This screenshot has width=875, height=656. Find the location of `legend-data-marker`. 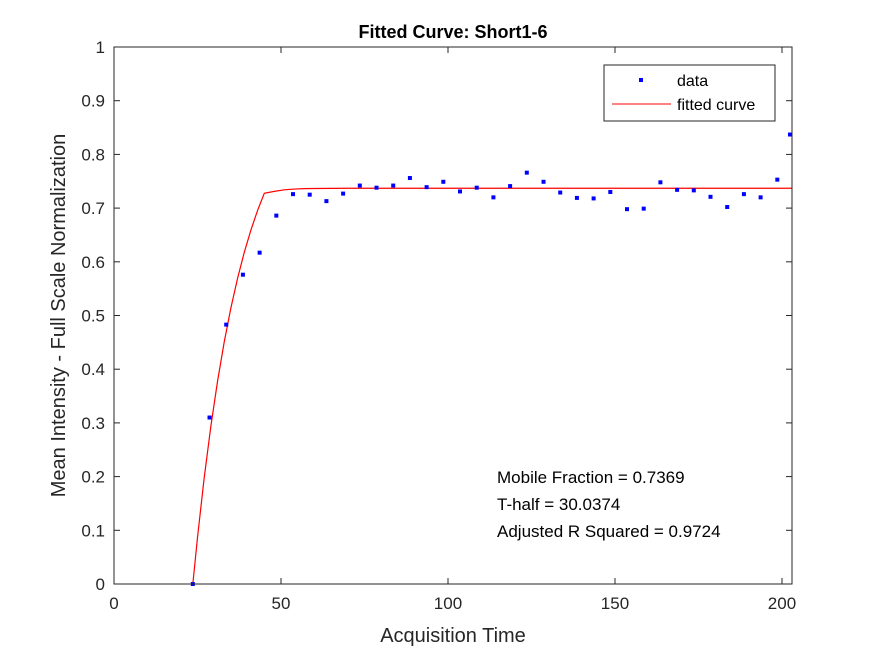

legend-data-marker is located at coordinates (641, 80).